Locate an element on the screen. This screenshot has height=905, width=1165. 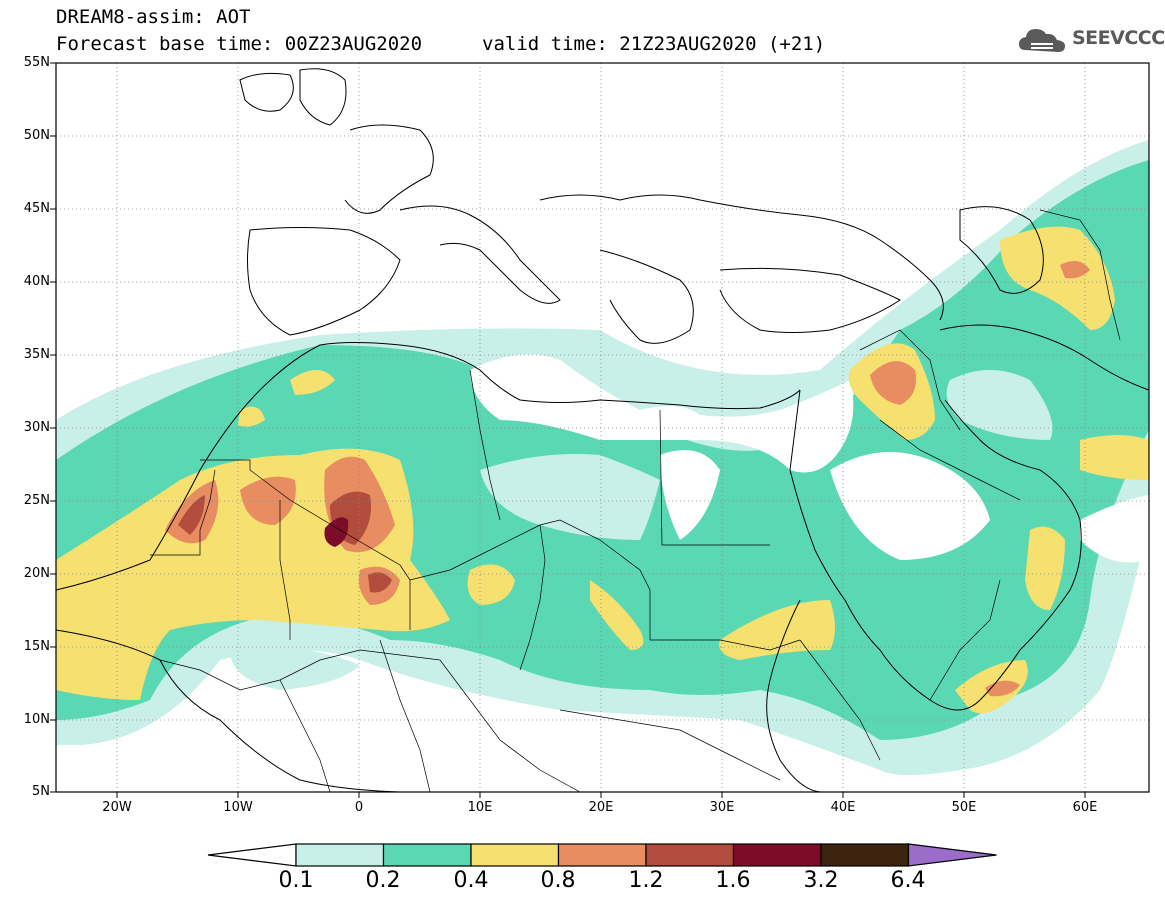
lon-label: 20E is located at coordinates (601, 807).